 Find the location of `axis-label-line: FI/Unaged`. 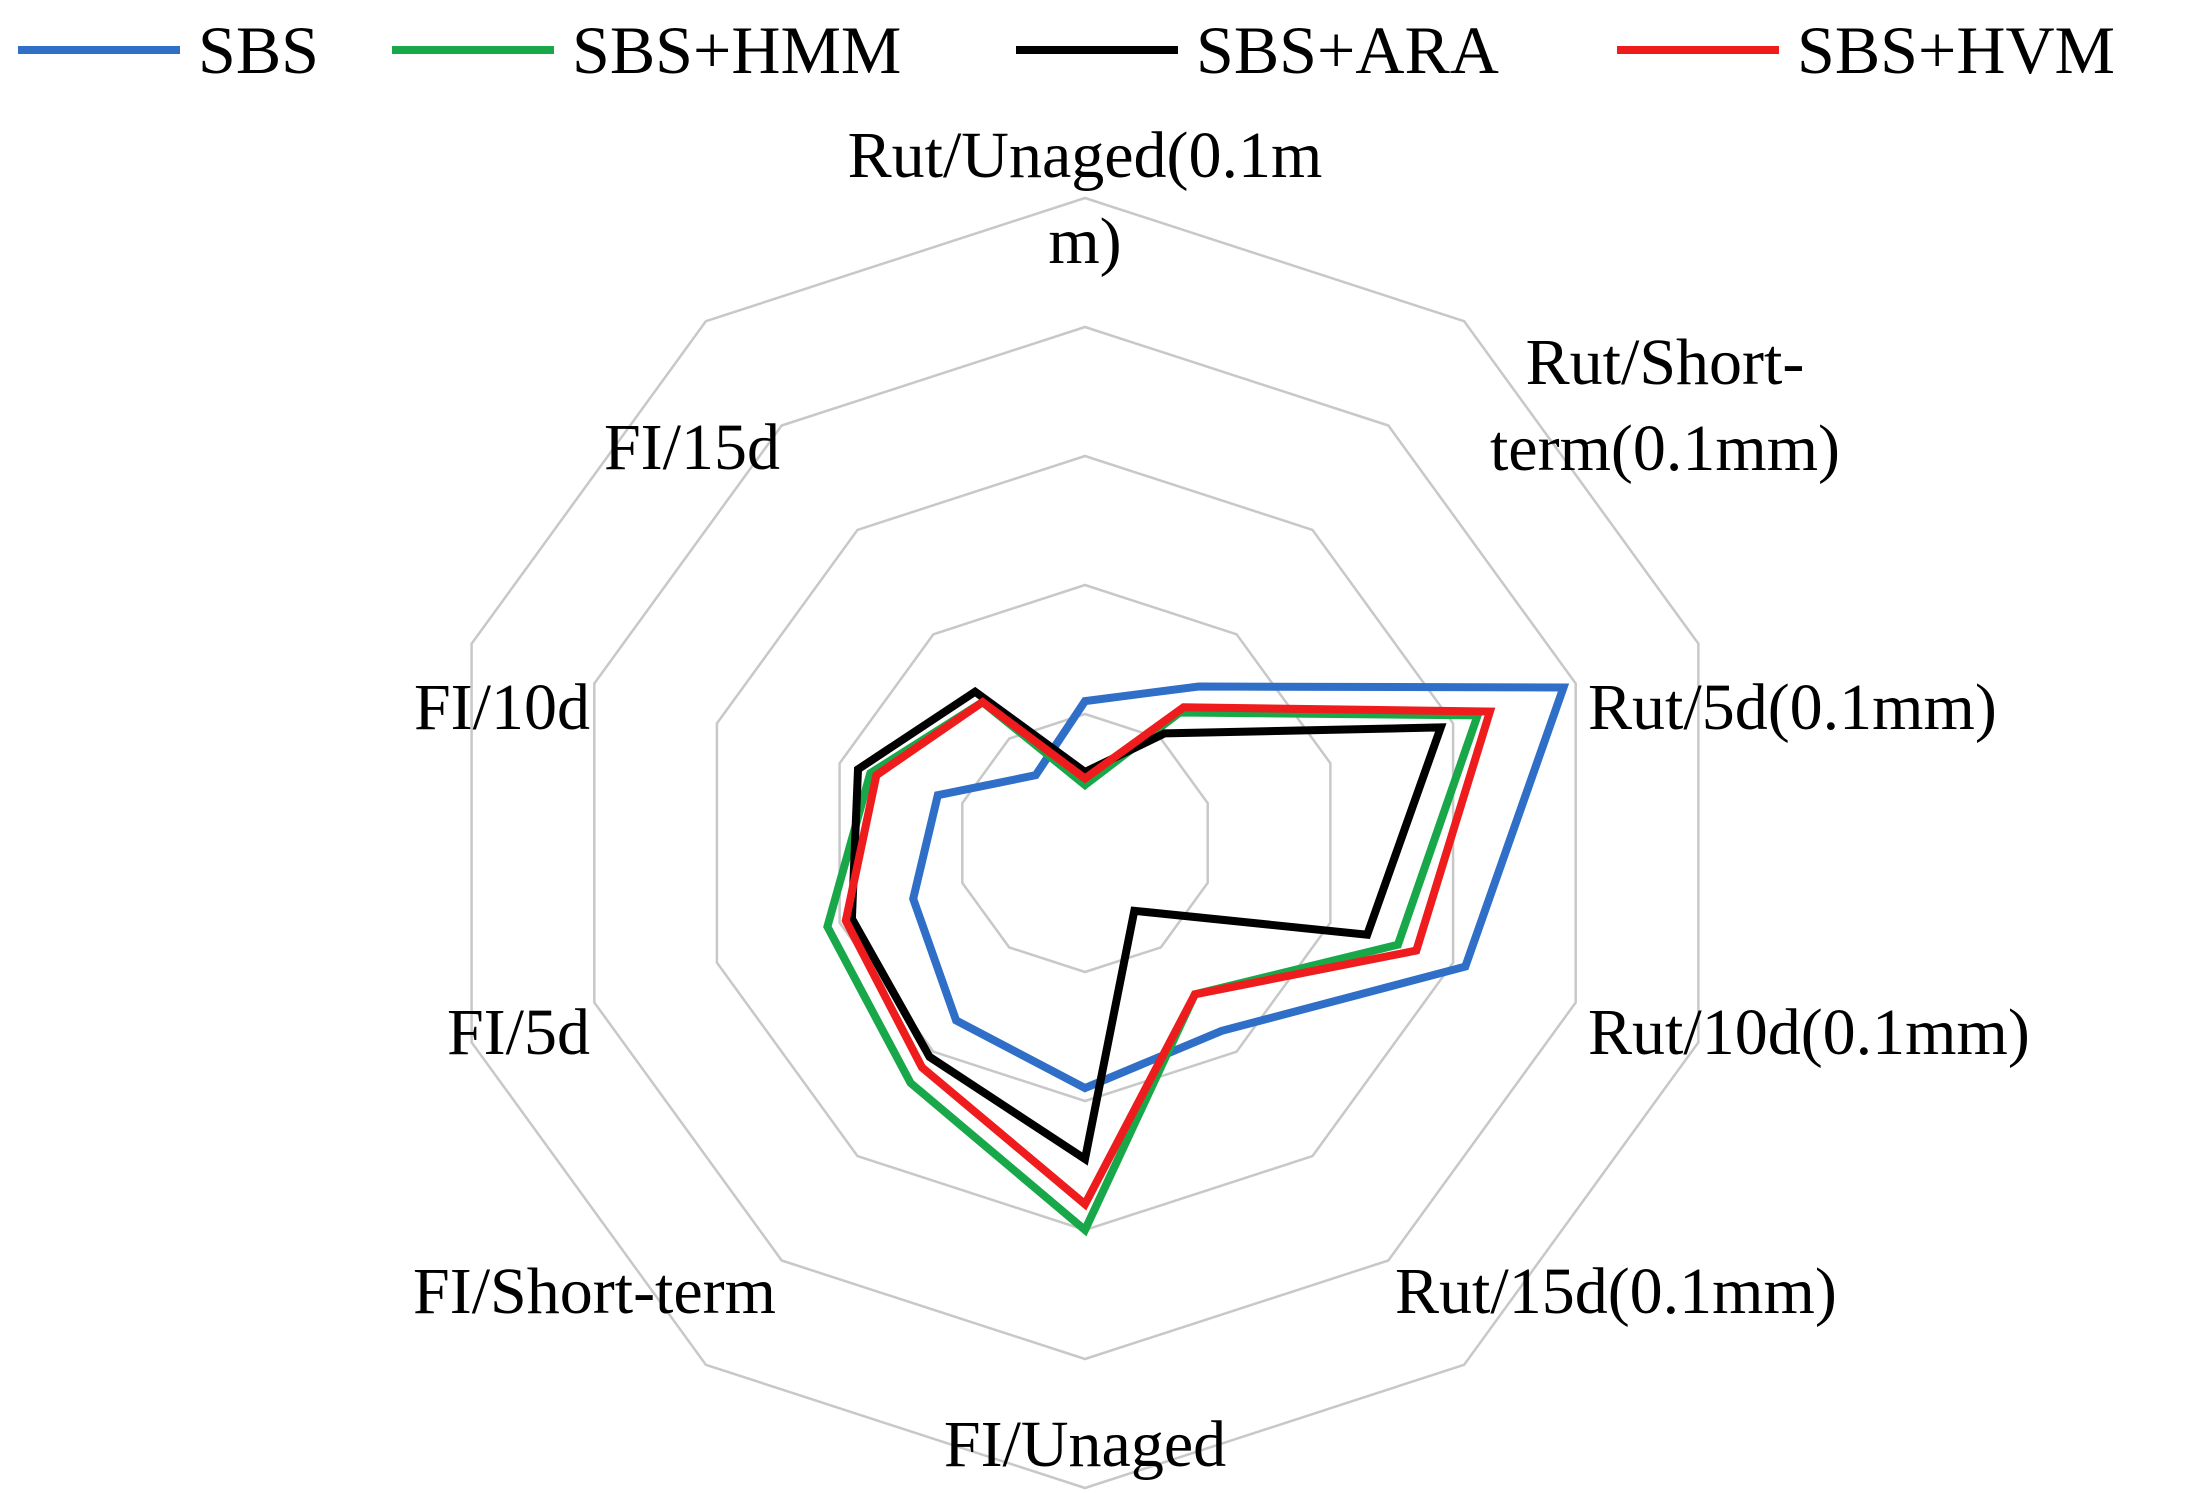

axis-label-line: FI/Unaged is located at coordinates (1085, 1444).